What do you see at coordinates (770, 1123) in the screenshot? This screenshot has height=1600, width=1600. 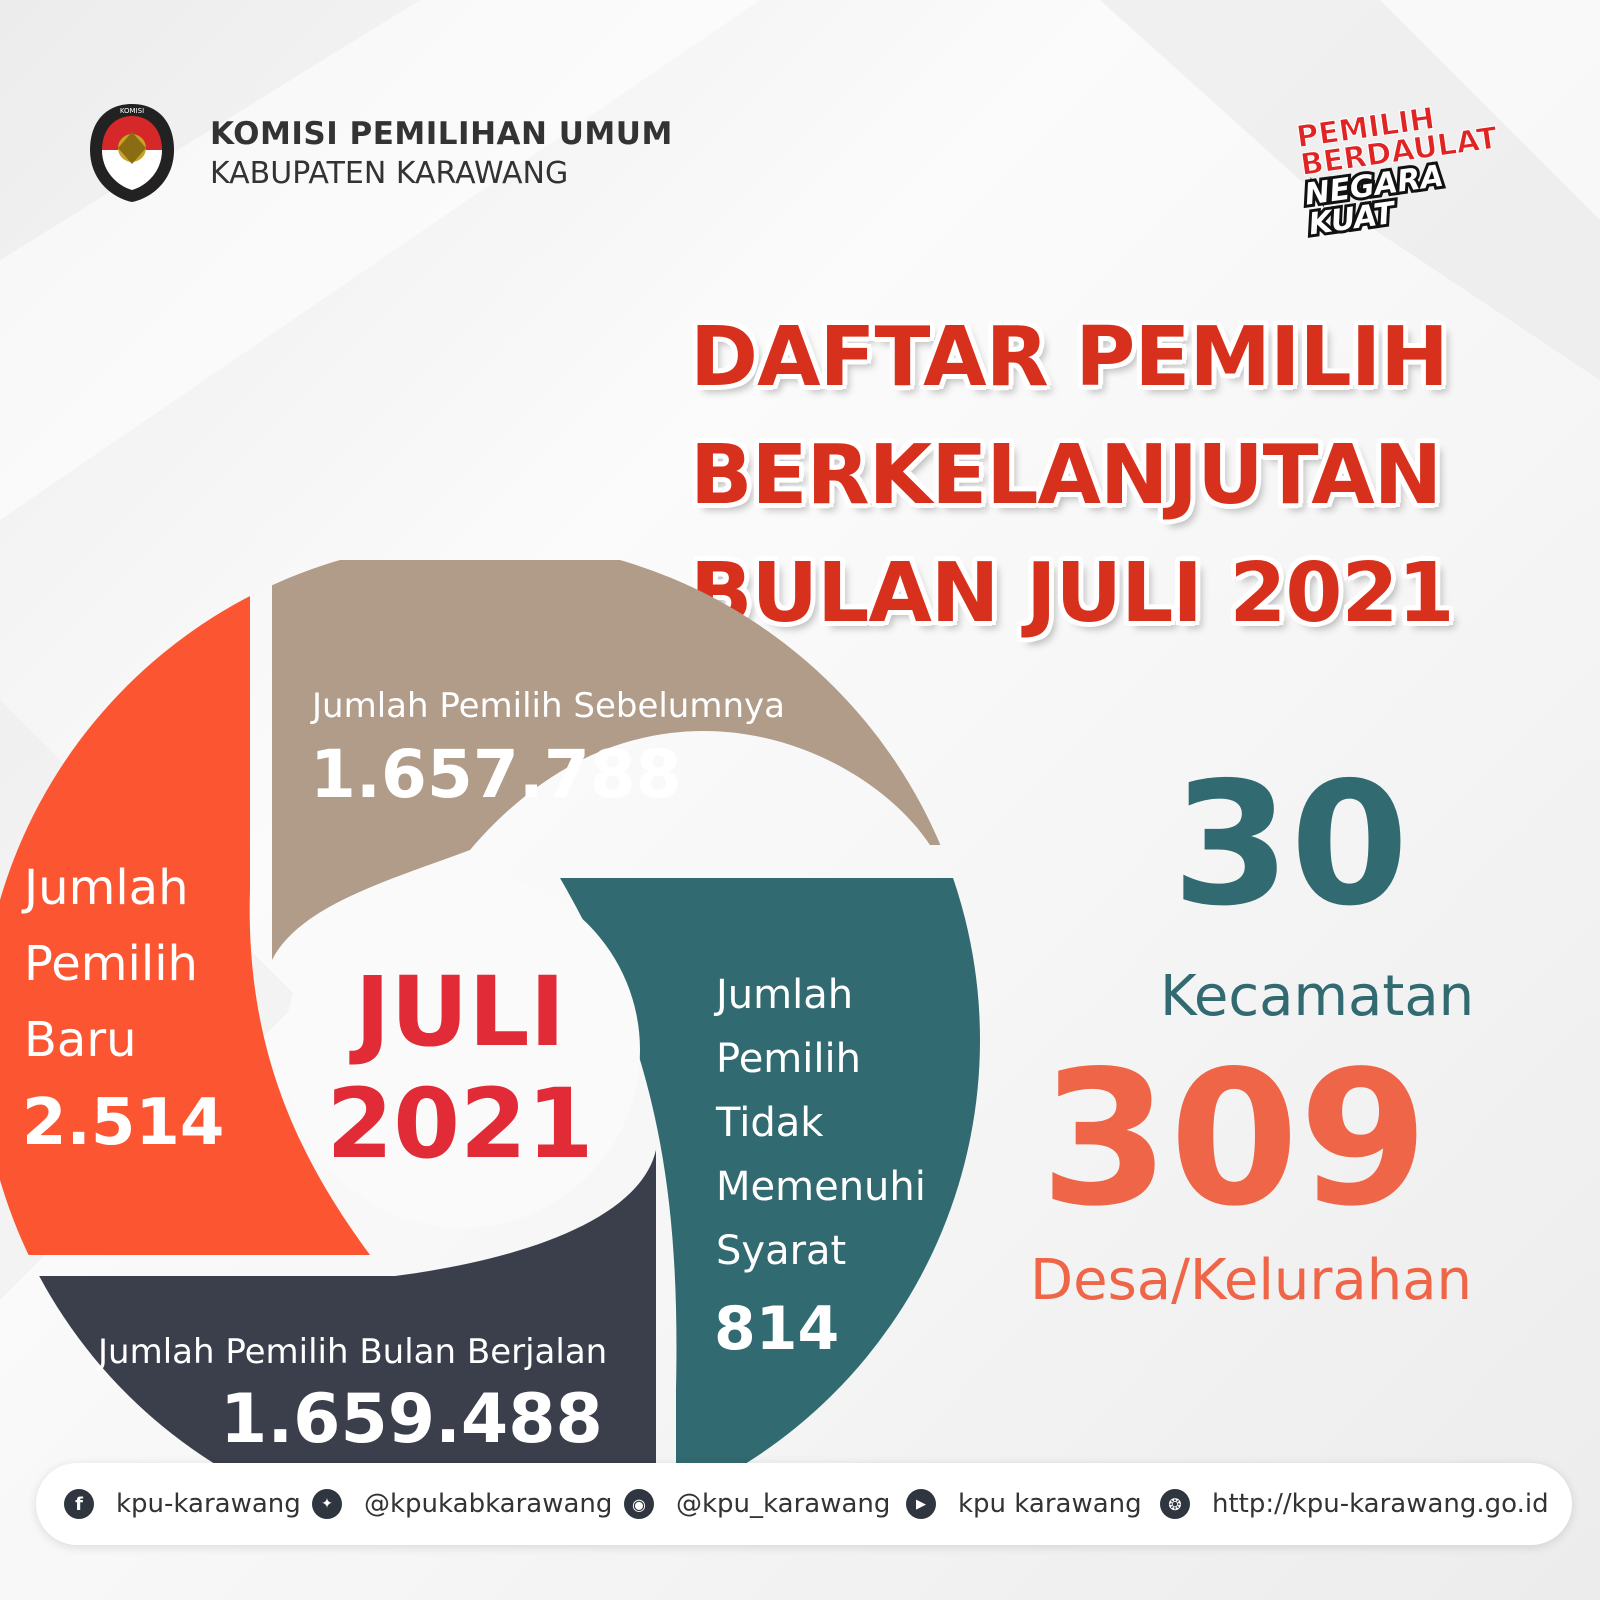 I see `ineligible-label-3: Tidak` at bounding box center [770, 1123].